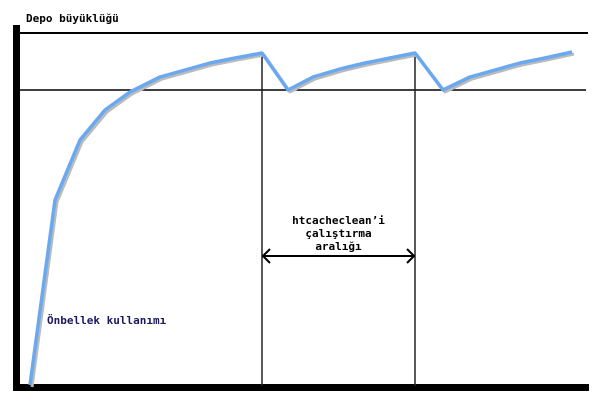 This screenshot has width=600, height=406. Describe the element at coordinates (107, 320) in the screenshot. I see `cache-usage-label: Önbellek kullanımı` at that location.